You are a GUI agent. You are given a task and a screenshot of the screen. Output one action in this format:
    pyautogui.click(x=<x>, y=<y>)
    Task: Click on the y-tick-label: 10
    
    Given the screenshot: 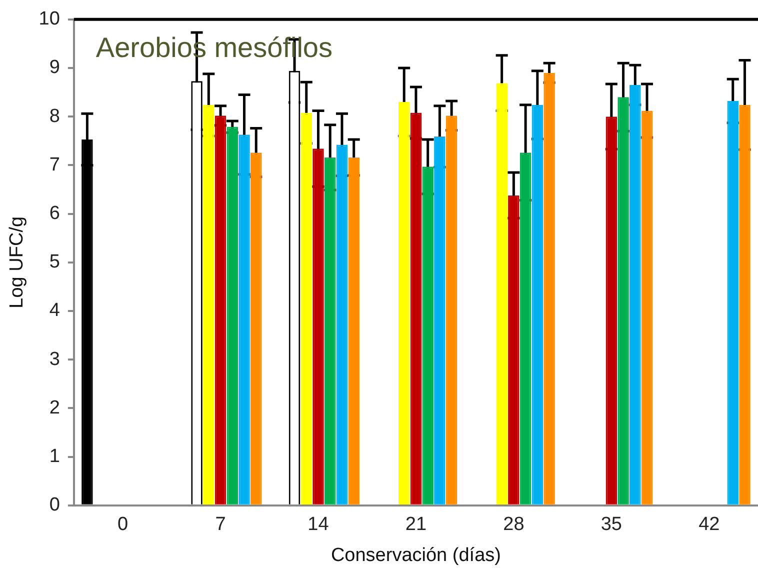 What is the action you would take?
    pyautogui.click(x=49, y=19)
    